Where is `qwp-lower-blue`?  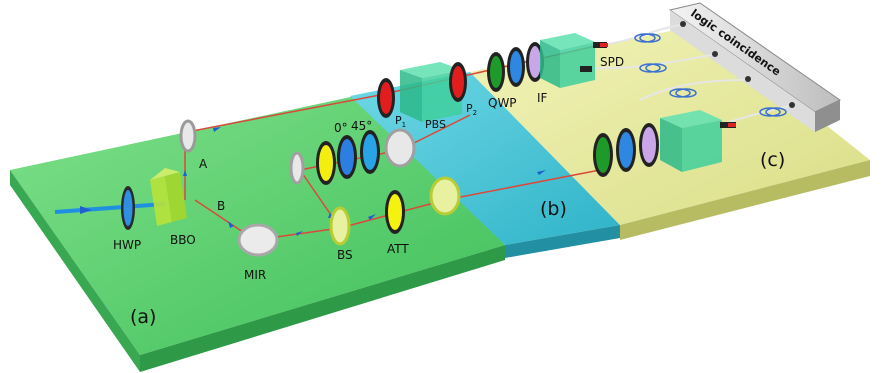 qwp-lower-blue is located at coordinates (626, 150).